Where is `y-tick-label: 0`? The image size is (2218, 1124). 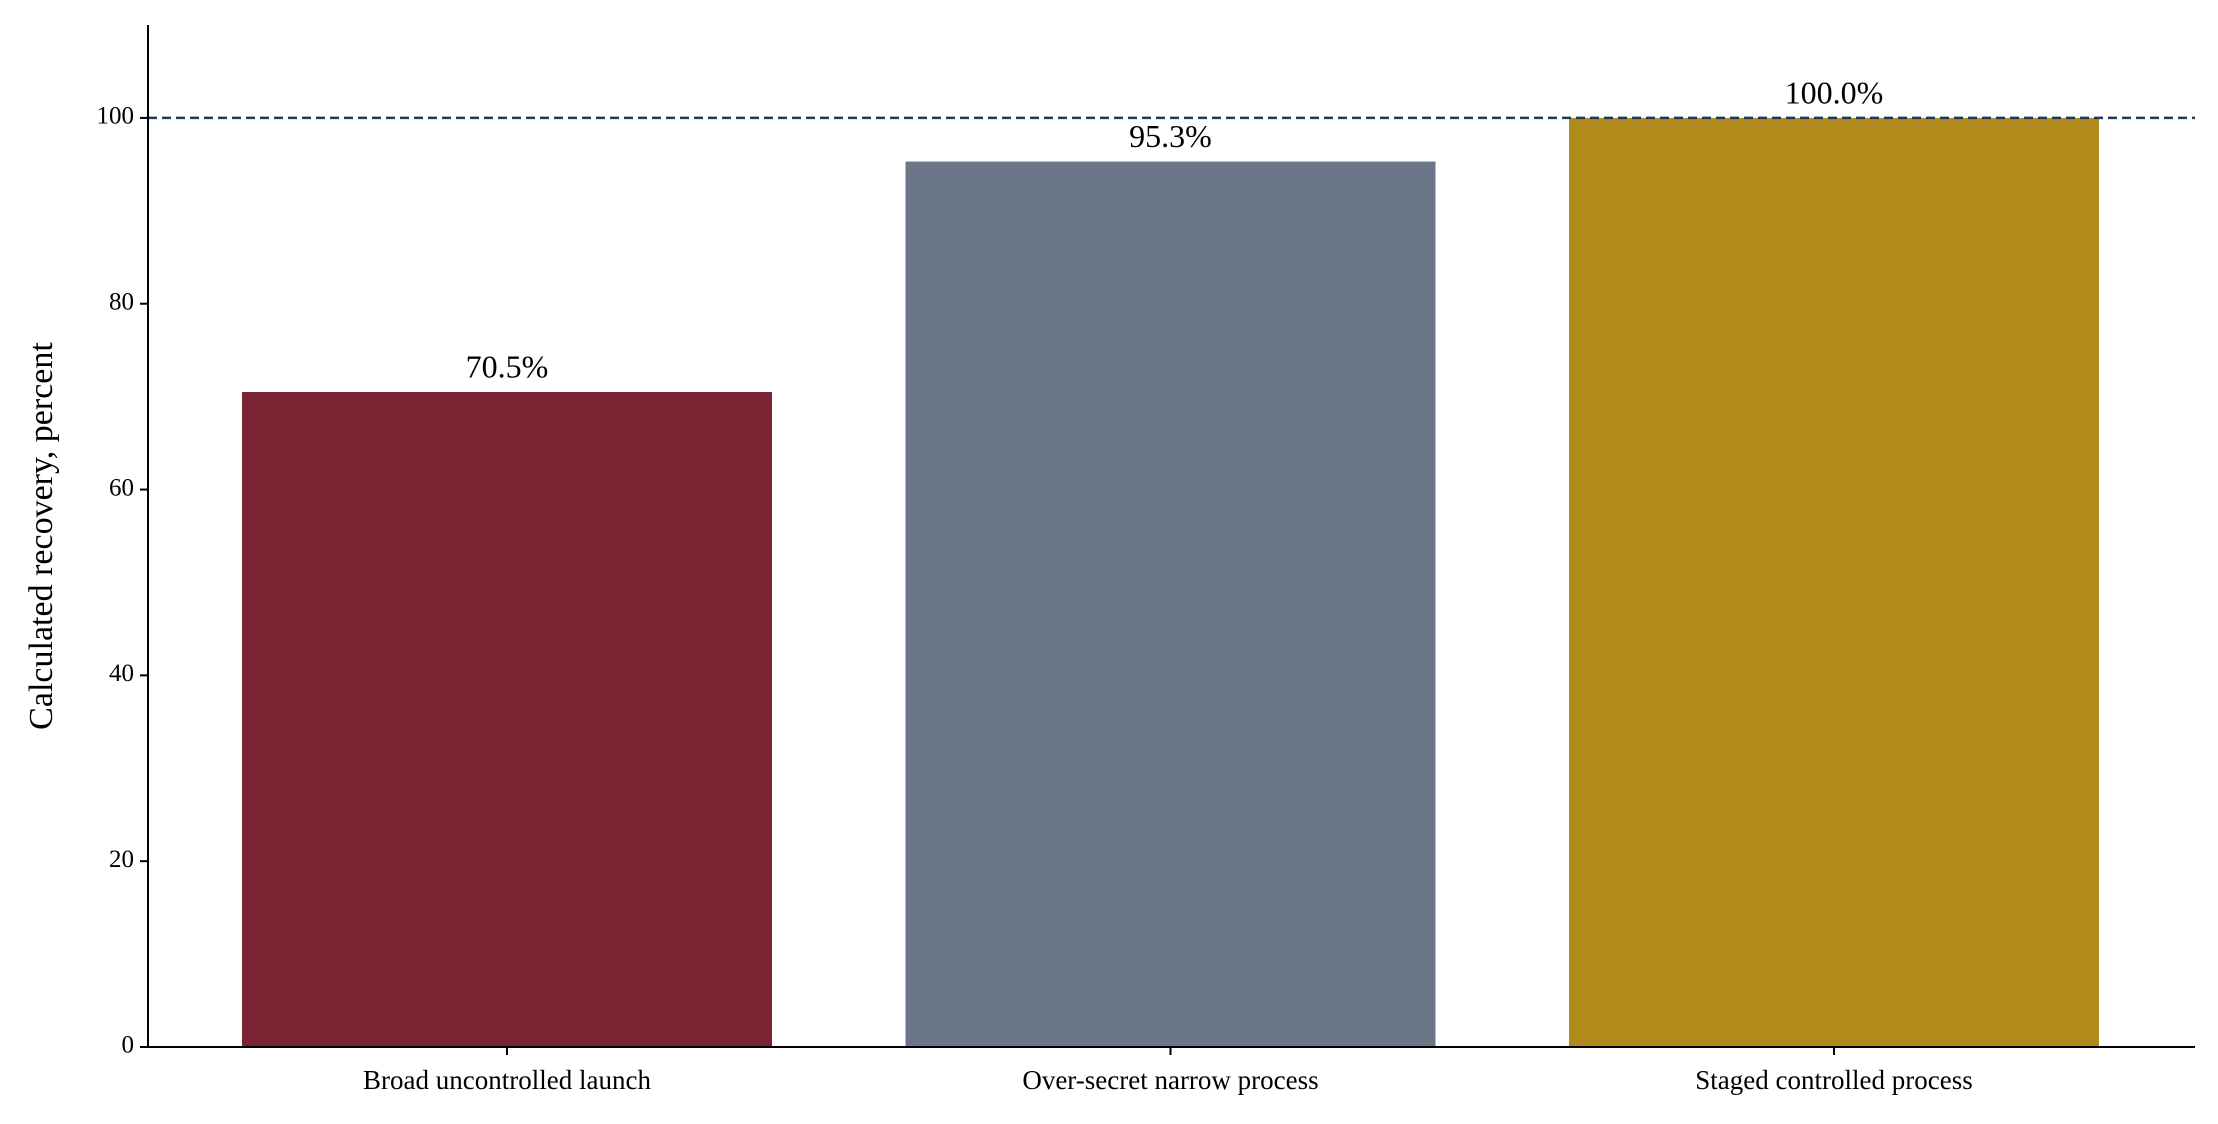 y-tick-label: 0 is located at coordinates (128, 1045).